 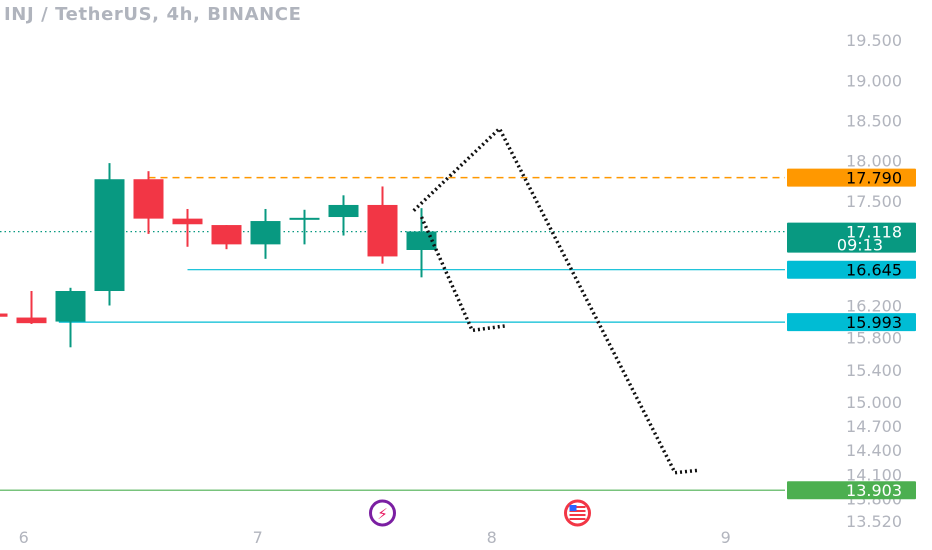 I want to click on price-tick-label: 17.500, so click(x=874, y=201).